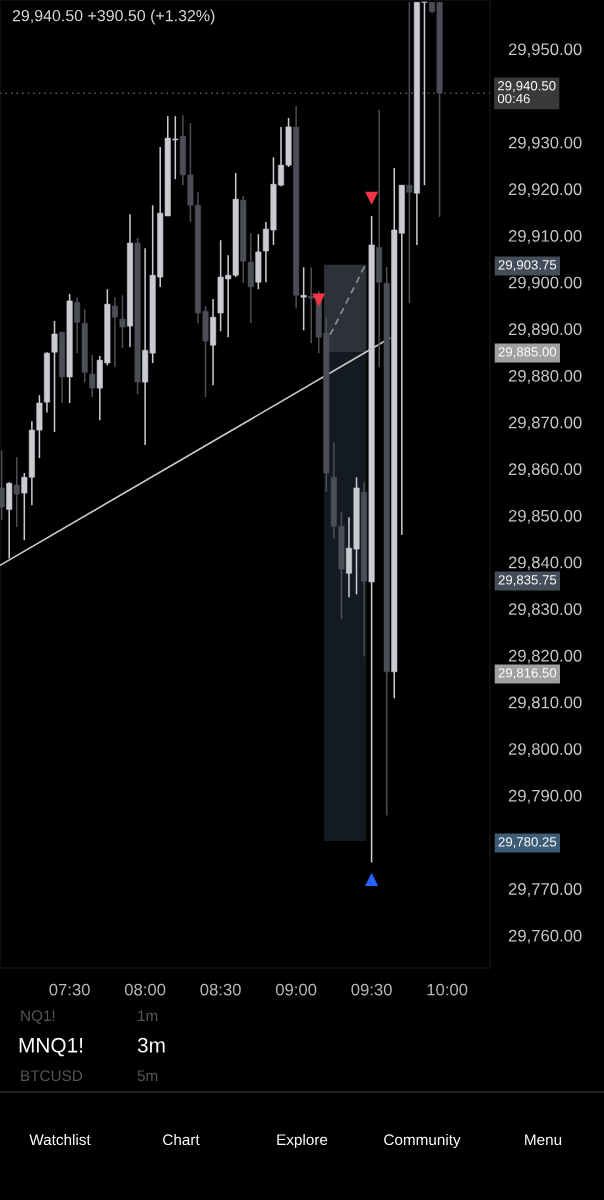 The width and height of the screenshot is (604, 1200). Describe the element at coordinates (545, 890) in the screenshot. I see `y-tick-label: 29,770.00` at that location.